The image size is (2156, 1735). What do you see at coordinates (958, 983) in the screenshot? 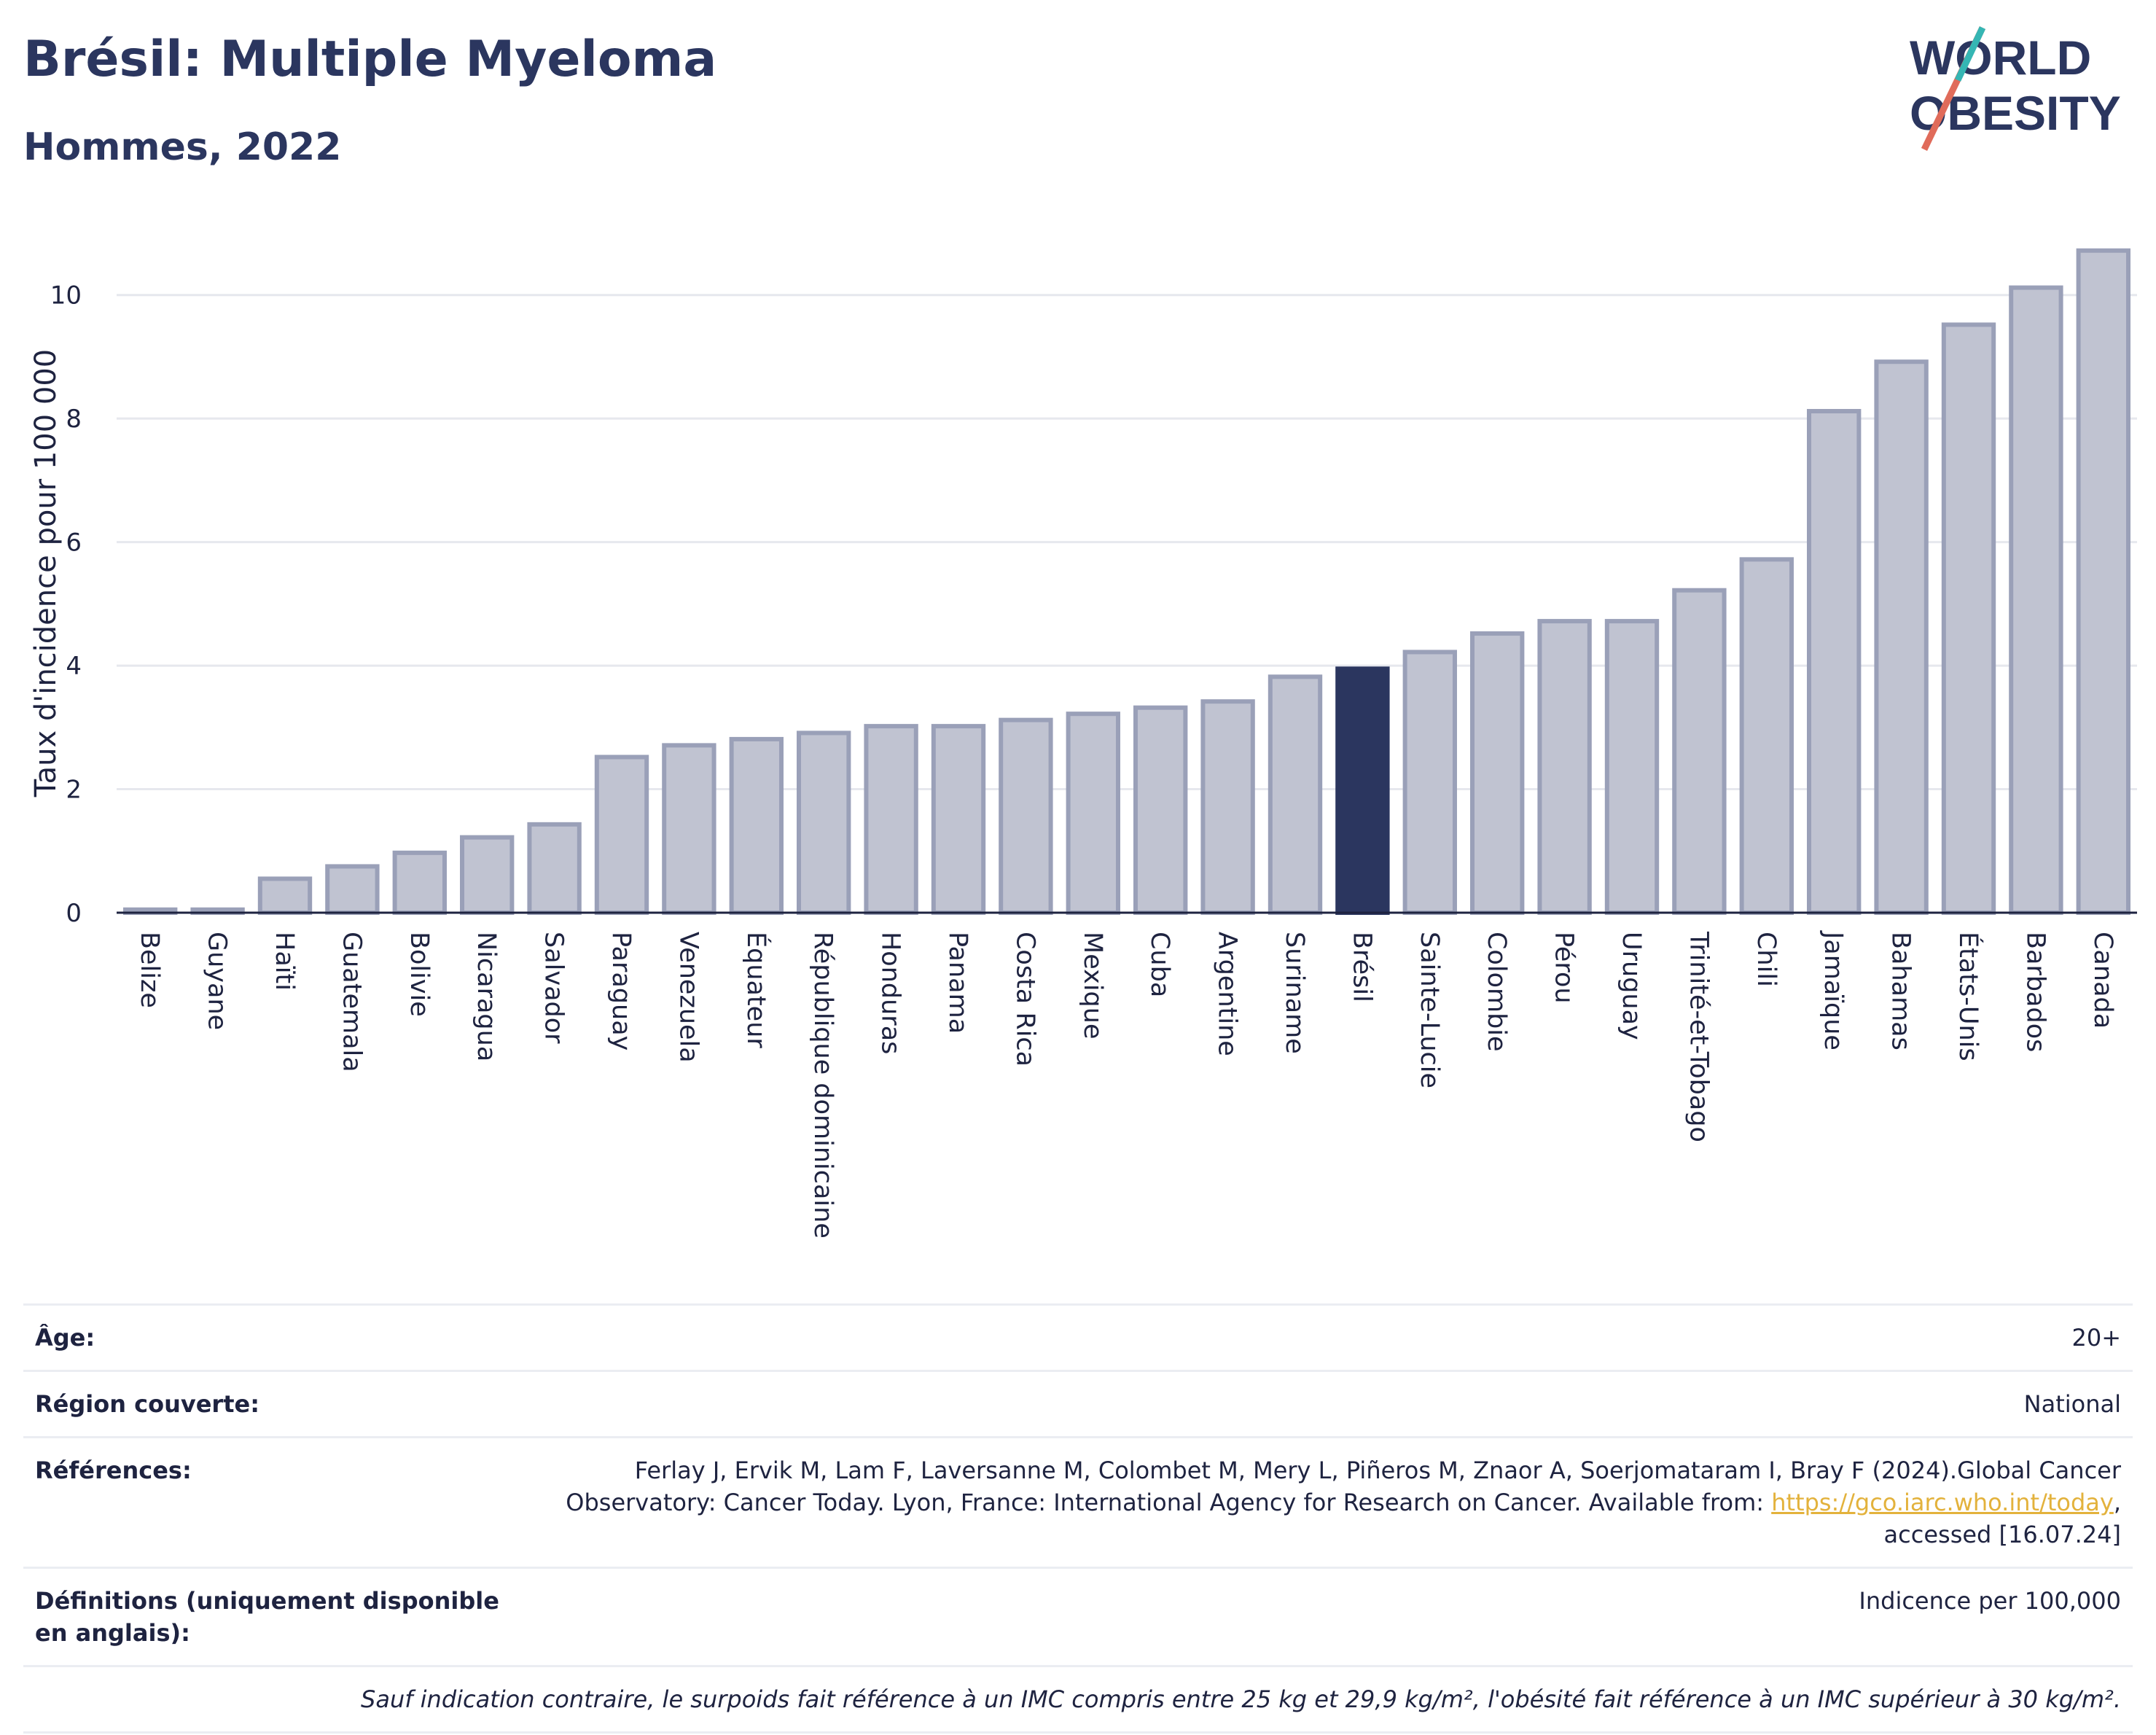
I see `x-tick-label: Panama` at bounding box center [958, 983].